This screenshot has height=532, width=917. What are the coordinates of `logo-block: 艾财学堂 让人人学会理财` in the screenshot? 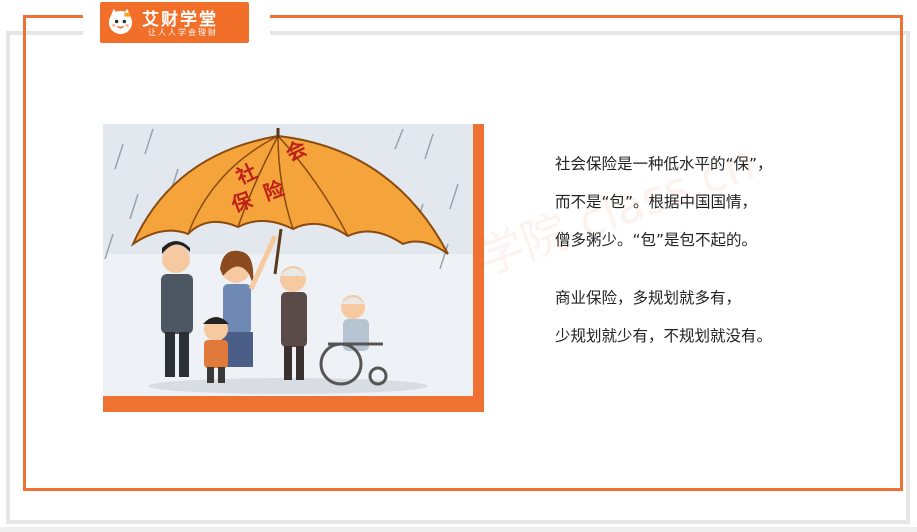 It's located at (176, 23).